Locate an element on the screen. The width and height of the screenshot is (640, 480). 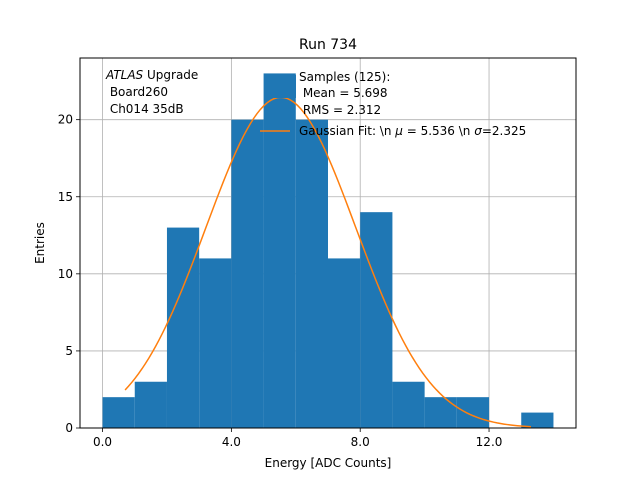
annotation-upgrade: Upgrade is located at coordinates (170, 75).